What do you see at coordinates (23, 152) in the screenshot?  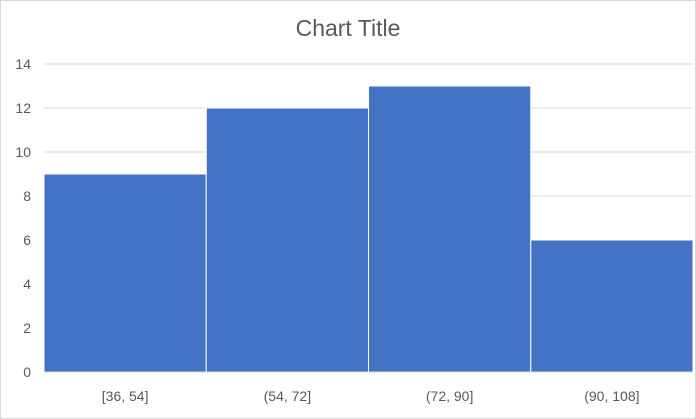 I see `y-tick-label: 10` at bounding box center [23, 152].